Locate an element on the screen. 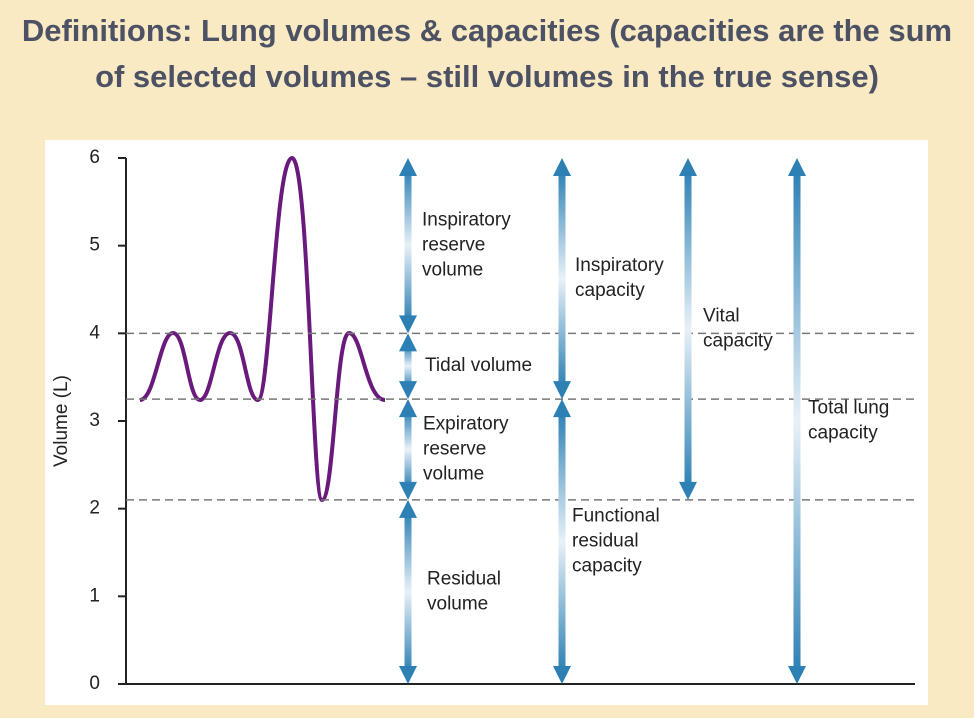 This screenshot has height=718, width=974. arrow-label: Functional is located at coordinates (616, 516).